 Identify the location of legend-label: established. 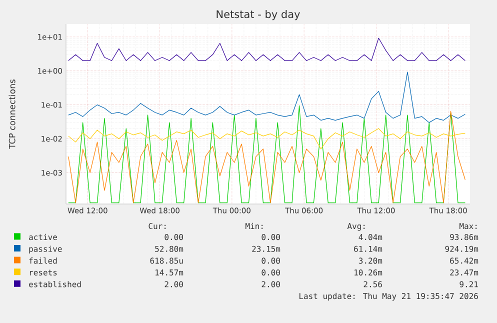
(55, 284).